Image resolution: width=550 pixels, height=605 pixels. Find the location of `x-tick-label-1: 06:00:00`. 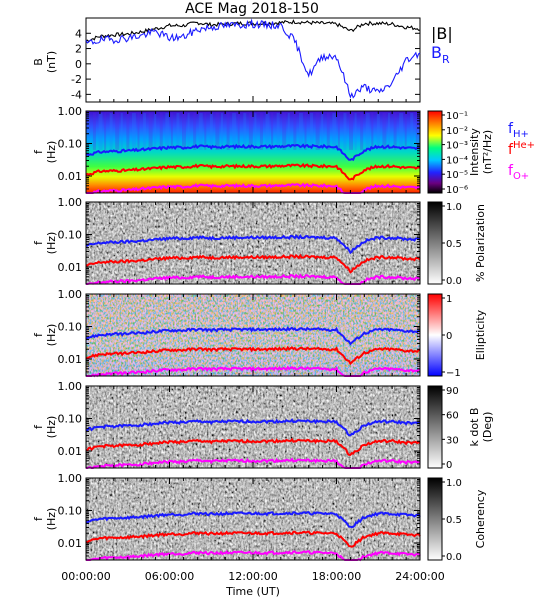

x-tick-label-1: 06:00:00 is located at coordinates (169, 576).